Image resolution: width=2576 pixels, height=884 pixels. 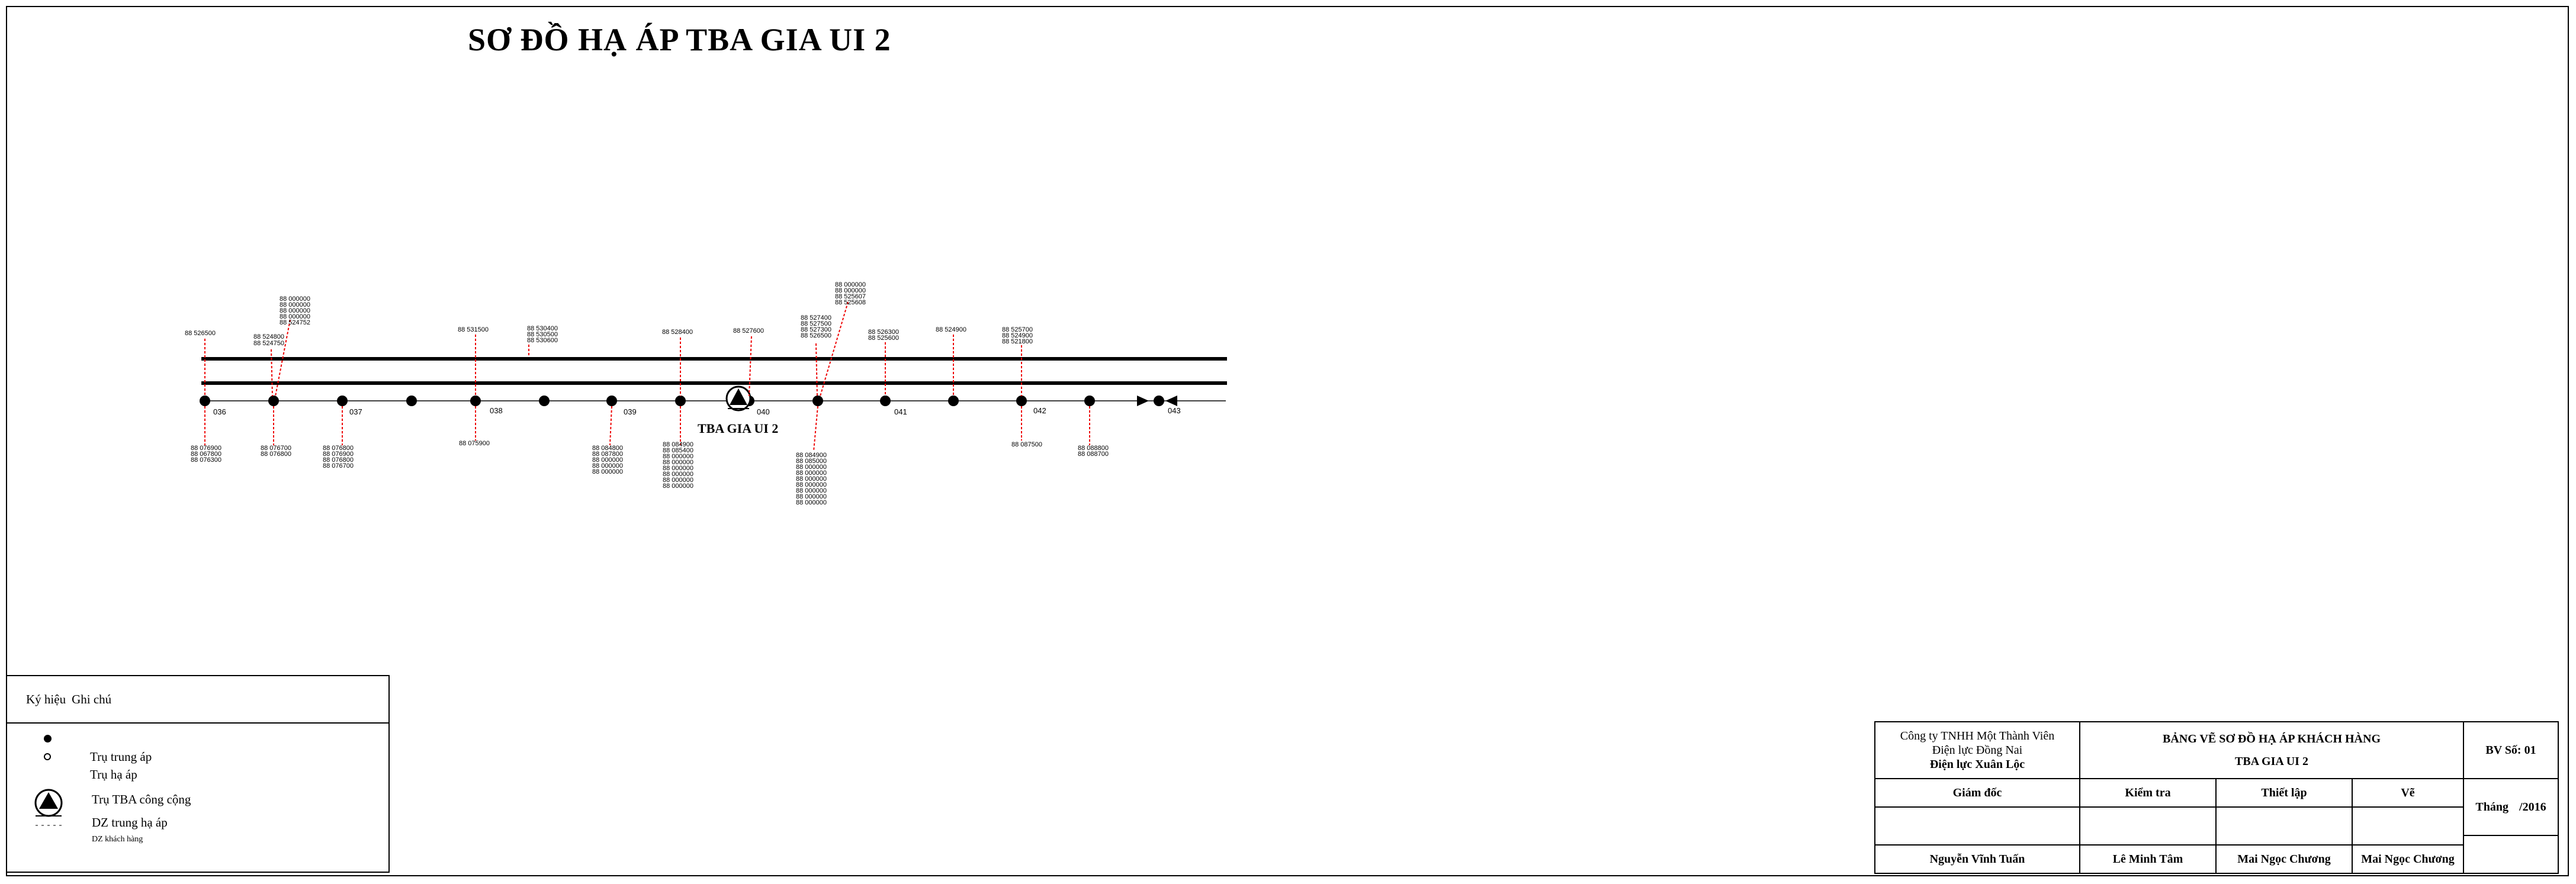 What do you see at coordinates (1017, 329) in the screenshot?
I see `meter-label: 88 525700` at bounding box center [1017, 329].